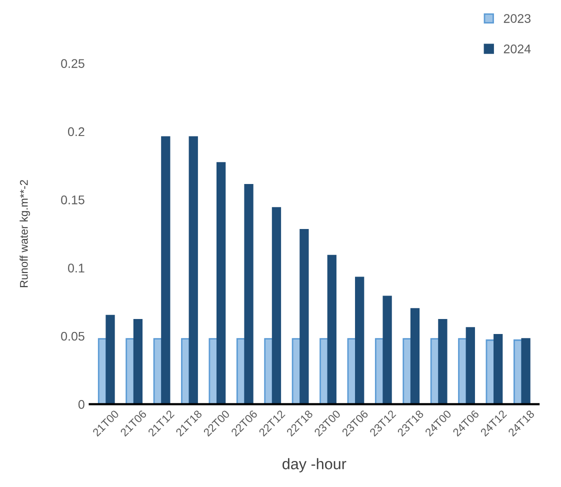 The height and width of the screenshot is (487, 561). What do you see at coordinates (81, 404) in the screenshot?
I see `y-tick-label: 0` at bounding box center [81, 404].